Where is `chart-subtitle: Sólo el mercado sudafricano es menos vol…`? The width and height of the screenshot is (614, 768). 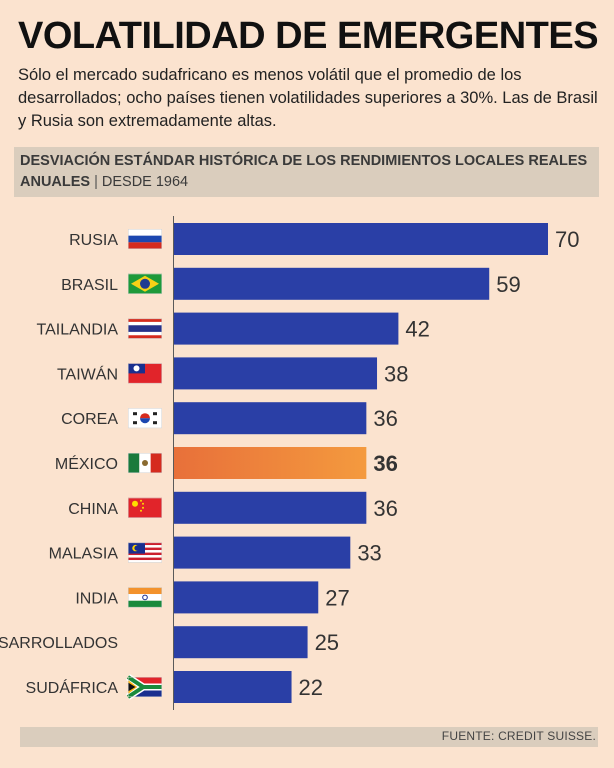
chart-subtitle: Sólo el mercado sudafricano es menos vol… is located at coordinates (308, 98).